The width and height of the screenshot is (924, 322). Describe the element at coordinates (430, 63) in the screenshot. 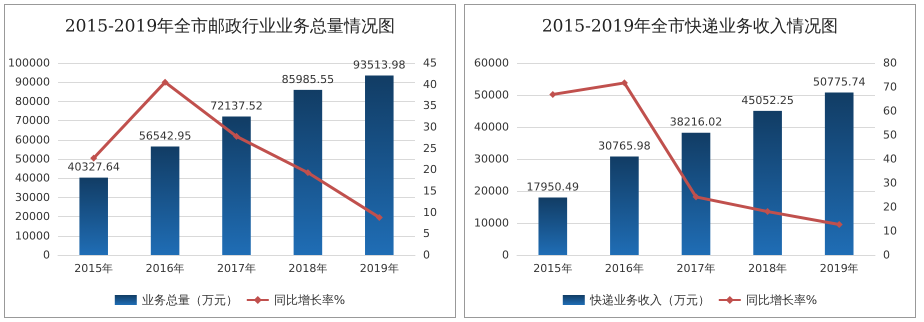

I see `y2-tick-label: 45` at that location.